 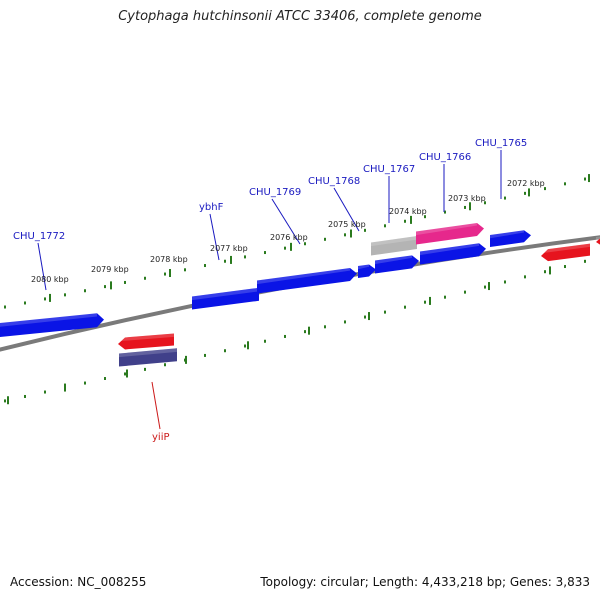 What do you see at coordinates (289, 237) in the screenshot?
I see `tick-label: 2076 kbp` at bounding box center [289, 237].